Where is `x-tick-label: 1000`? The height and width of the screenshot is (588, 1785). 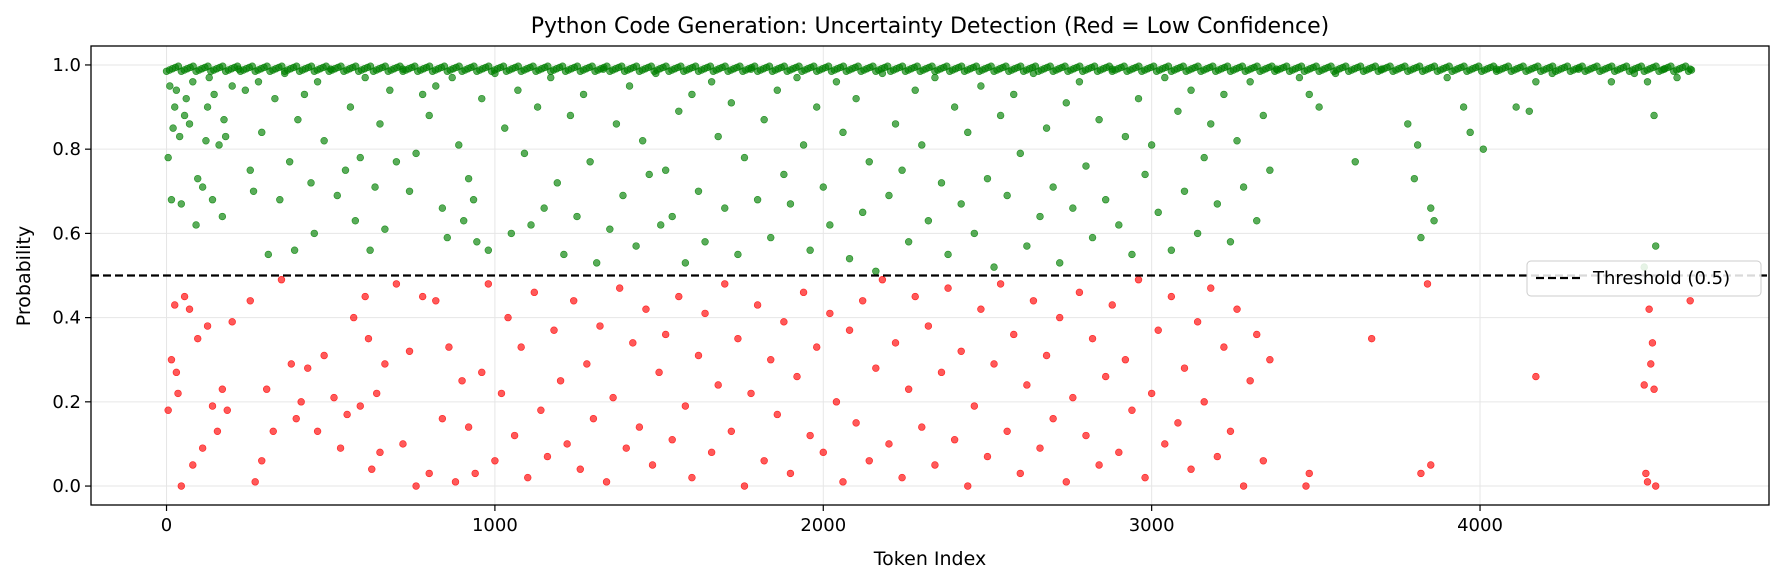 x-tick-label: 1000 is located at coordinates (495, 525).